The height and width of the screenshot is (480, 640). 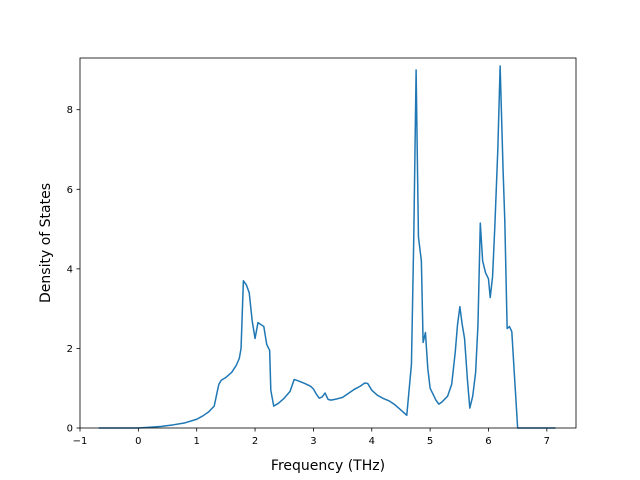 What do you see at coordinates (70, 190) in the screenshot?
I see `y-tick-label: 6` at bounding box center [70, 190].